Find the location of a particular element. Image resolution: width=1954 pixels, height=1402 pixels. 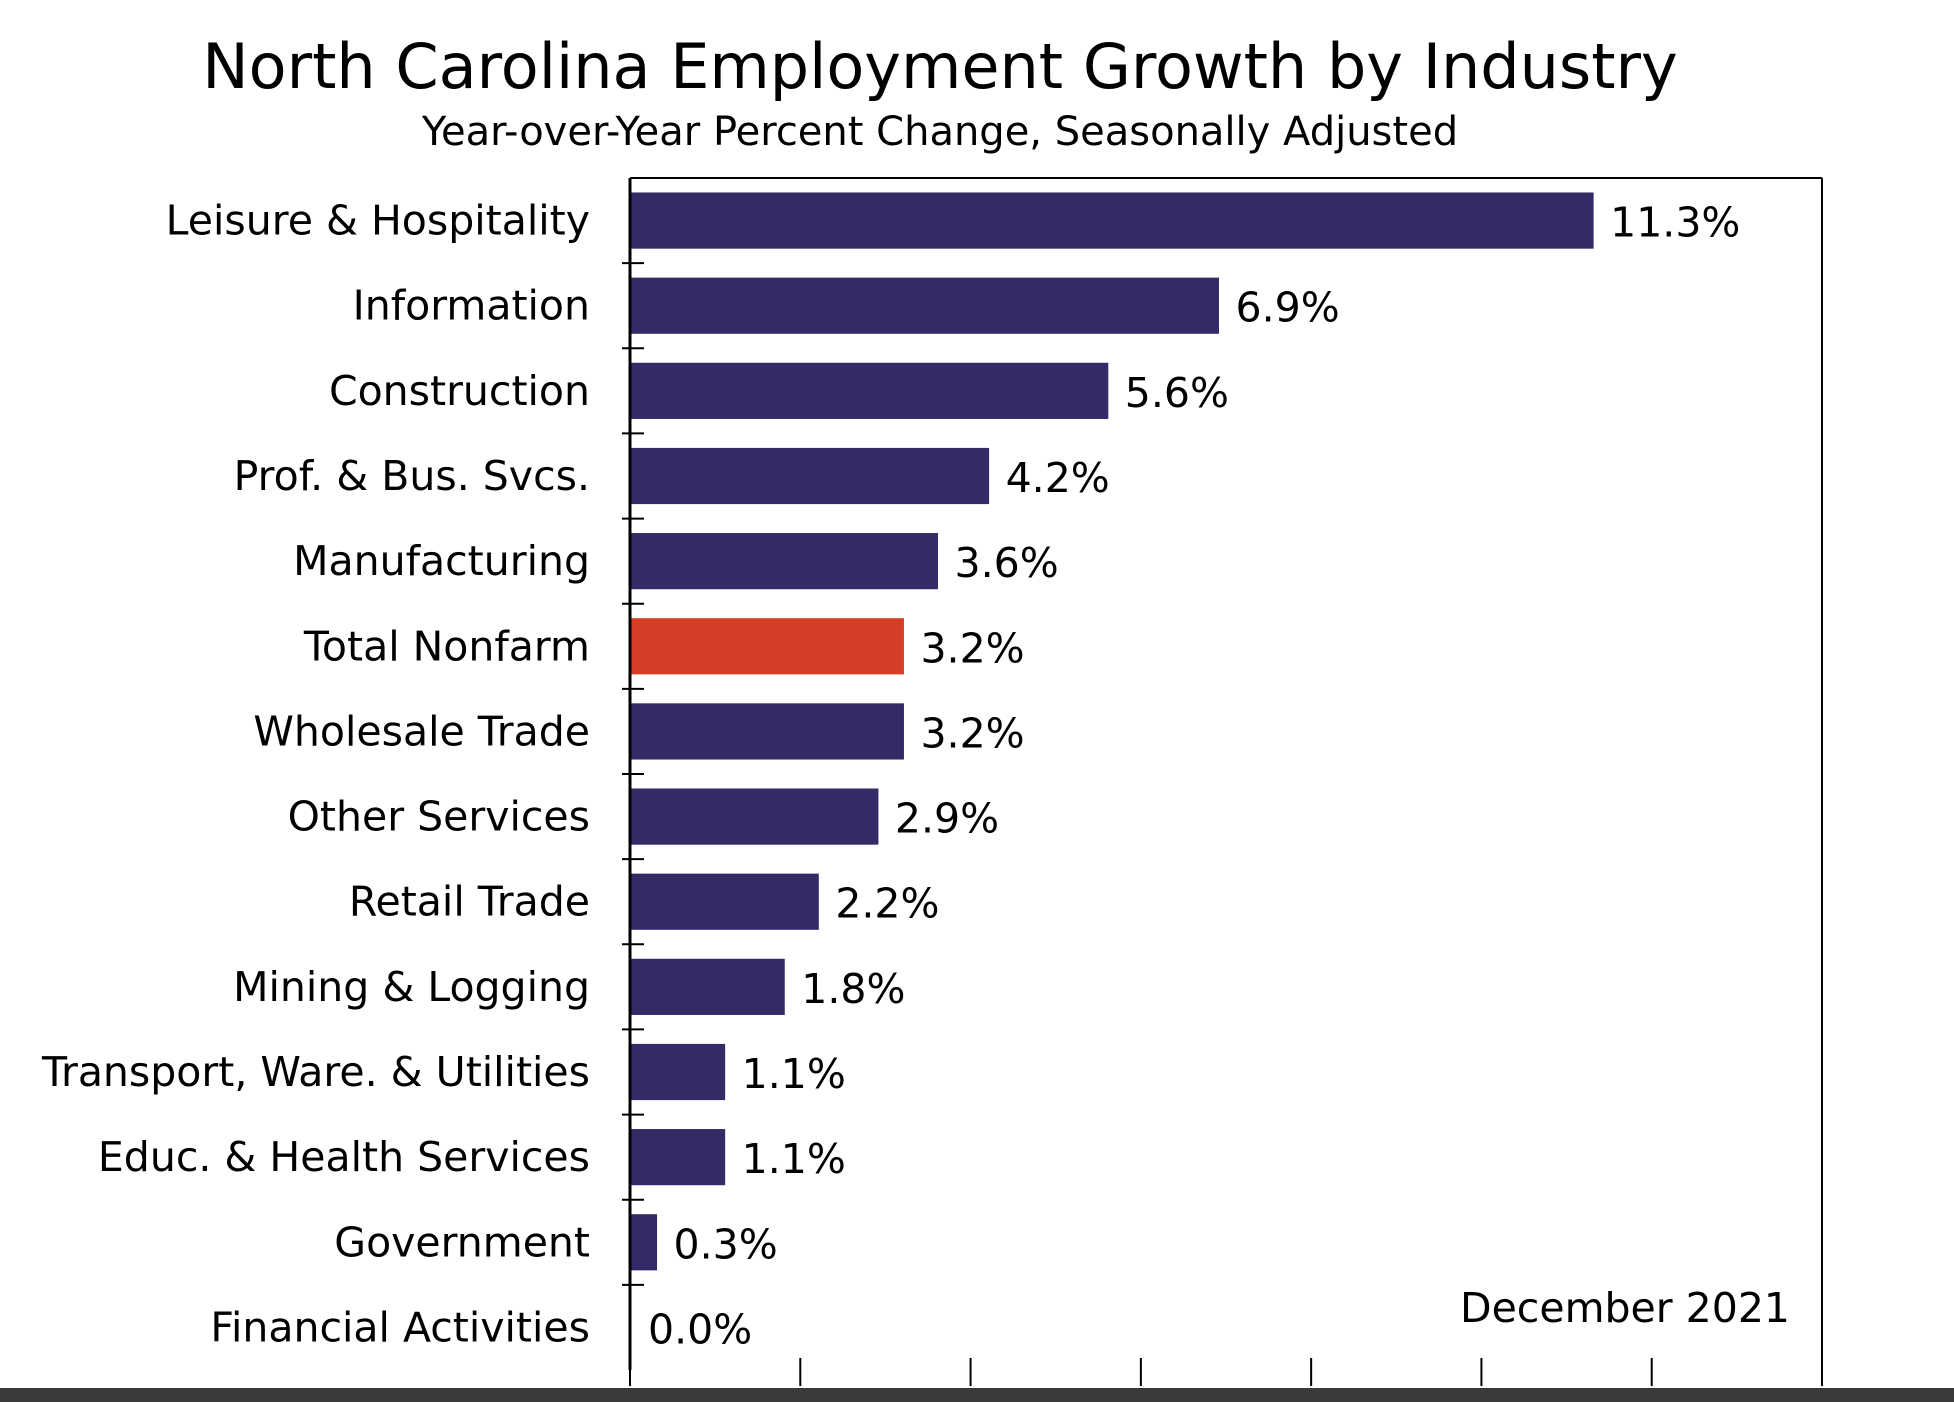

category-label-3: Prof. & Bus. Svcs. is located at coordinates (412, 476).